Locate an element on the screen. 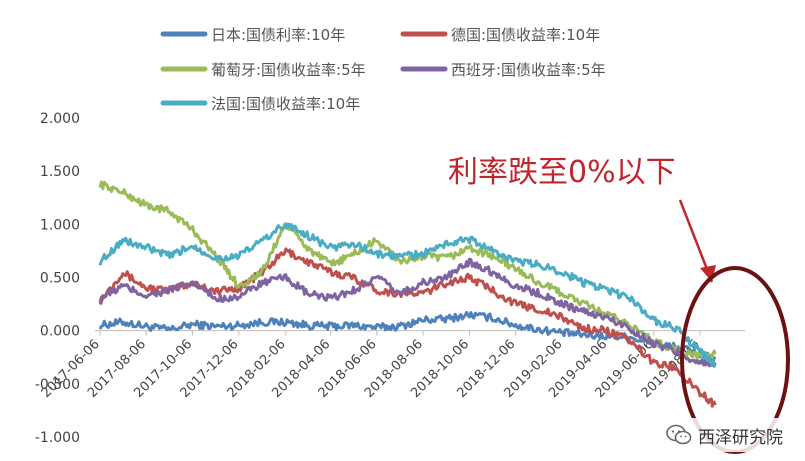 The image size is (805, 461). legend-label: 日本:国债利率:10年 is located at coordinates (278, 35).